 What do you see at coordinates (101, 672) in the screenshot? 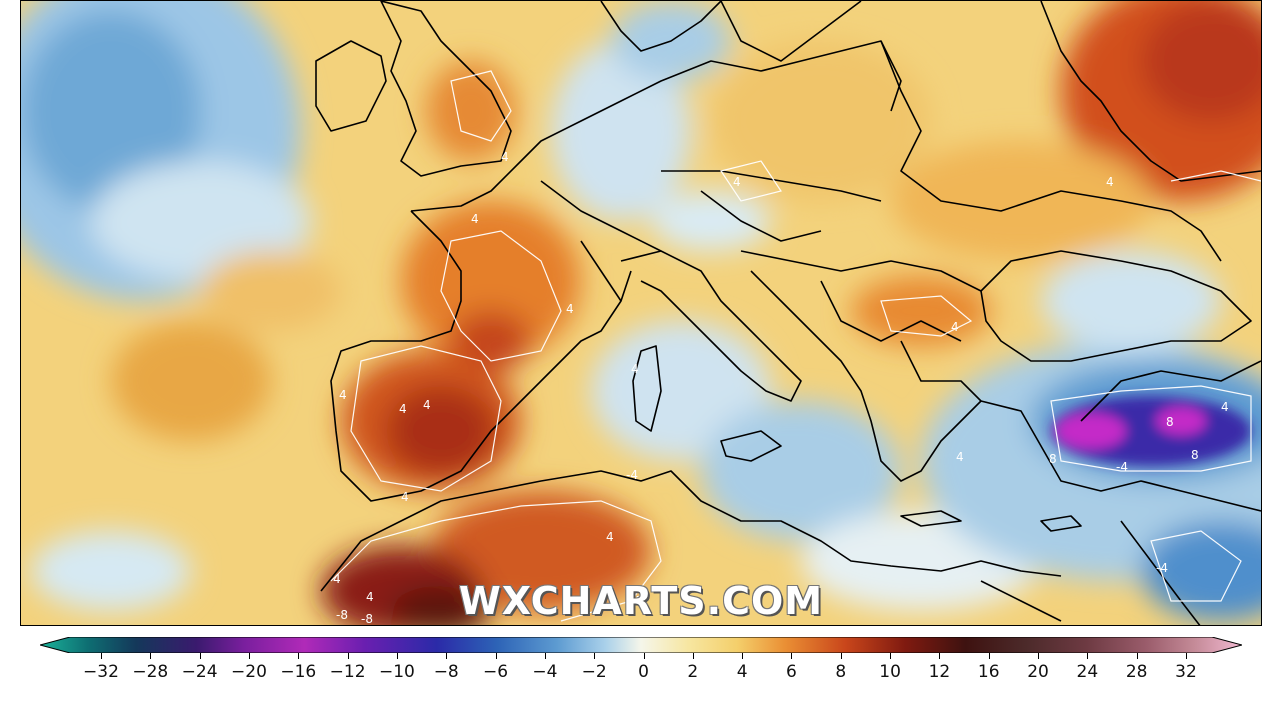
I see `colorbar-tick-label: −32` at bounding box center [101, 672].